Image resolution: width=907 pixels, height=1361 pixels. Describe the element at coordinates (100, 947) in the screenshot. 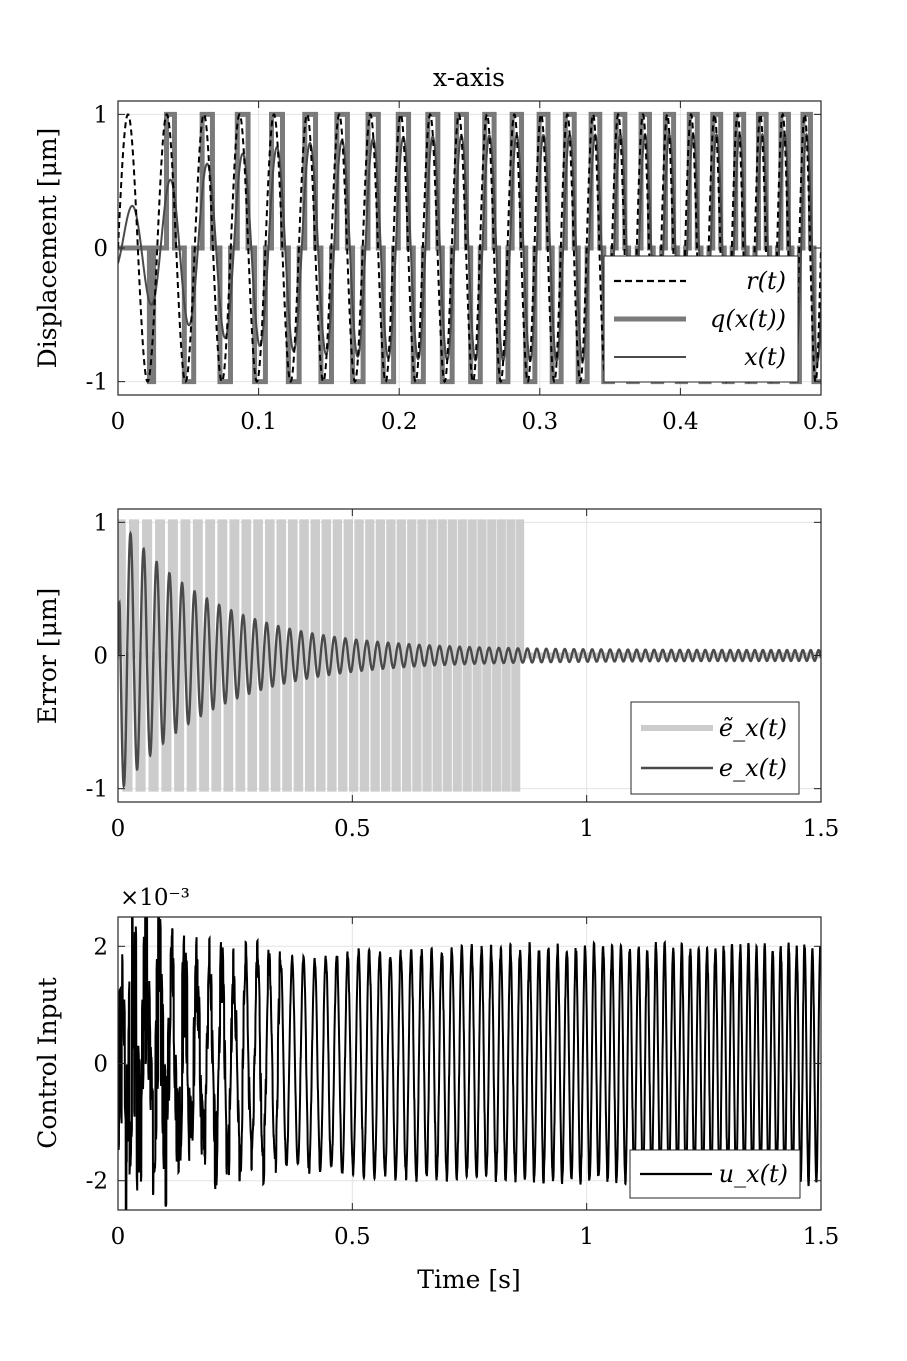

I see `y-tick-label: 2` at that location.